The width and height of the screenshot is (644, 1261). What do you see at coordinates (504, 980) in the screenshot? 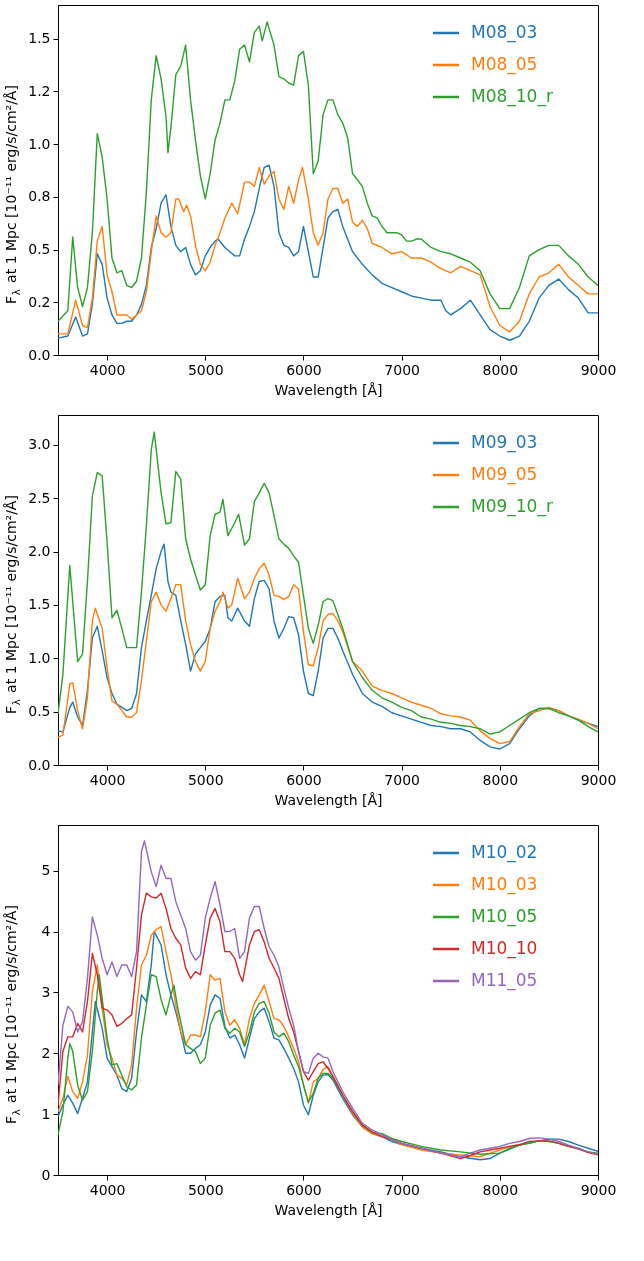
I see `legend-label: M11_05` at bounding box center [504, 980].